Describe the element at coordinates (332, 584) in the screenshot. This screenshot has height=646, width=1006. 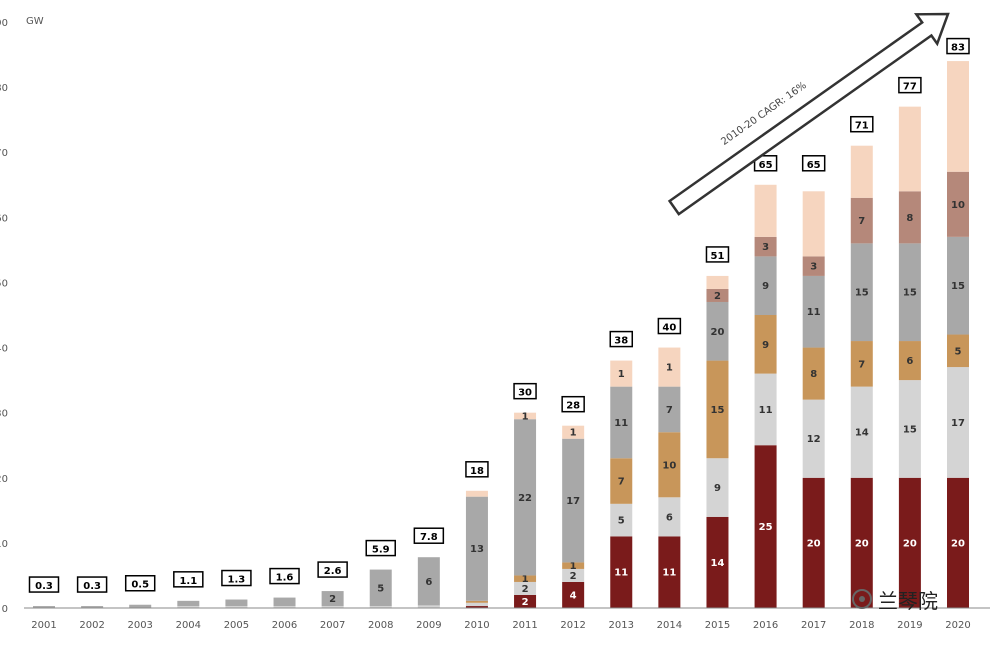
I see `bar-stack: 22.6` at that location.